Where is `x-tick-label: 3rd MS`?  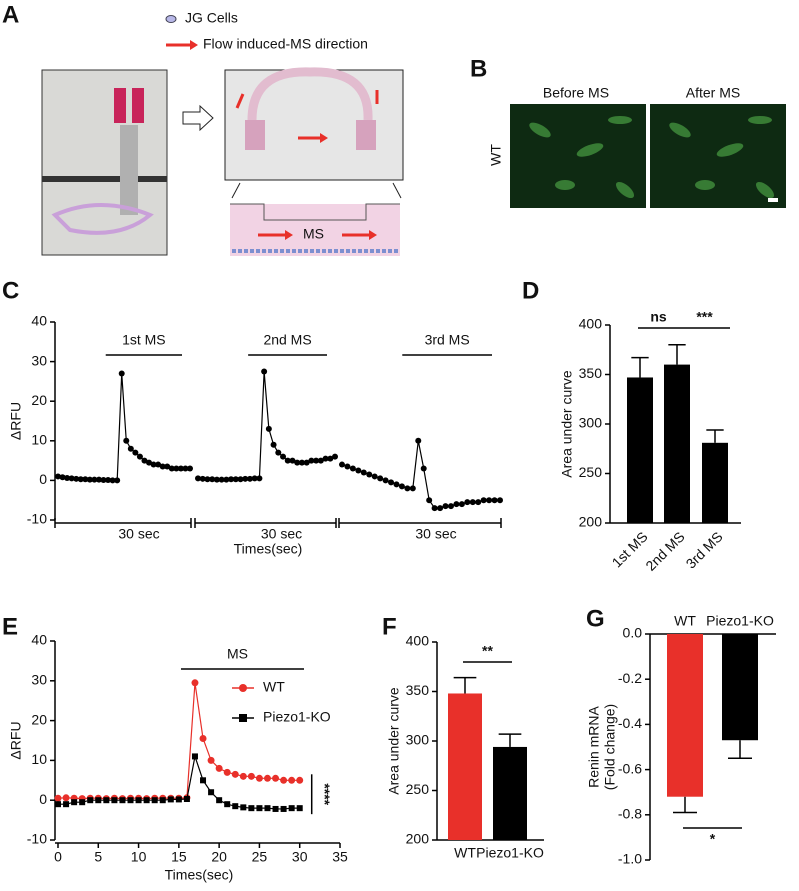
x-tick-label: 3rd MS is located at coordinates (704, 549).